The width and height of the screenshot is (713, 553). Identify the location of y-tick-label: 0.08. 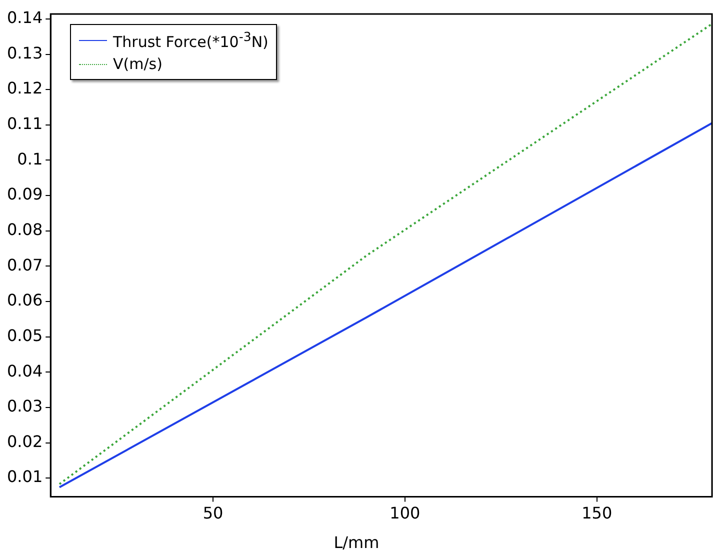
(25, 230).